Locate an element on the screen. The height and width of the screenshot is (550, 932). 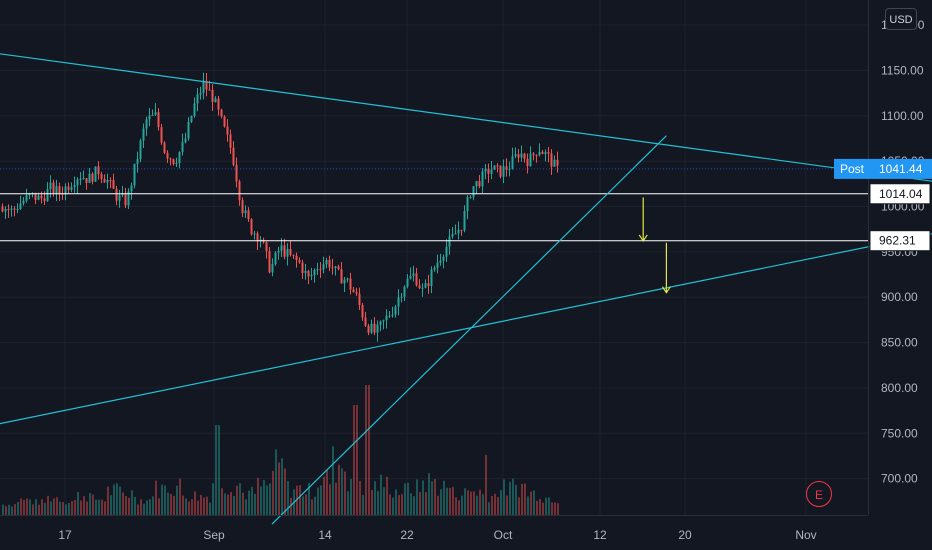
time-axis: 17 Sep 14 22 Oct 12 20 Nov is located at coordinates (434, 529).